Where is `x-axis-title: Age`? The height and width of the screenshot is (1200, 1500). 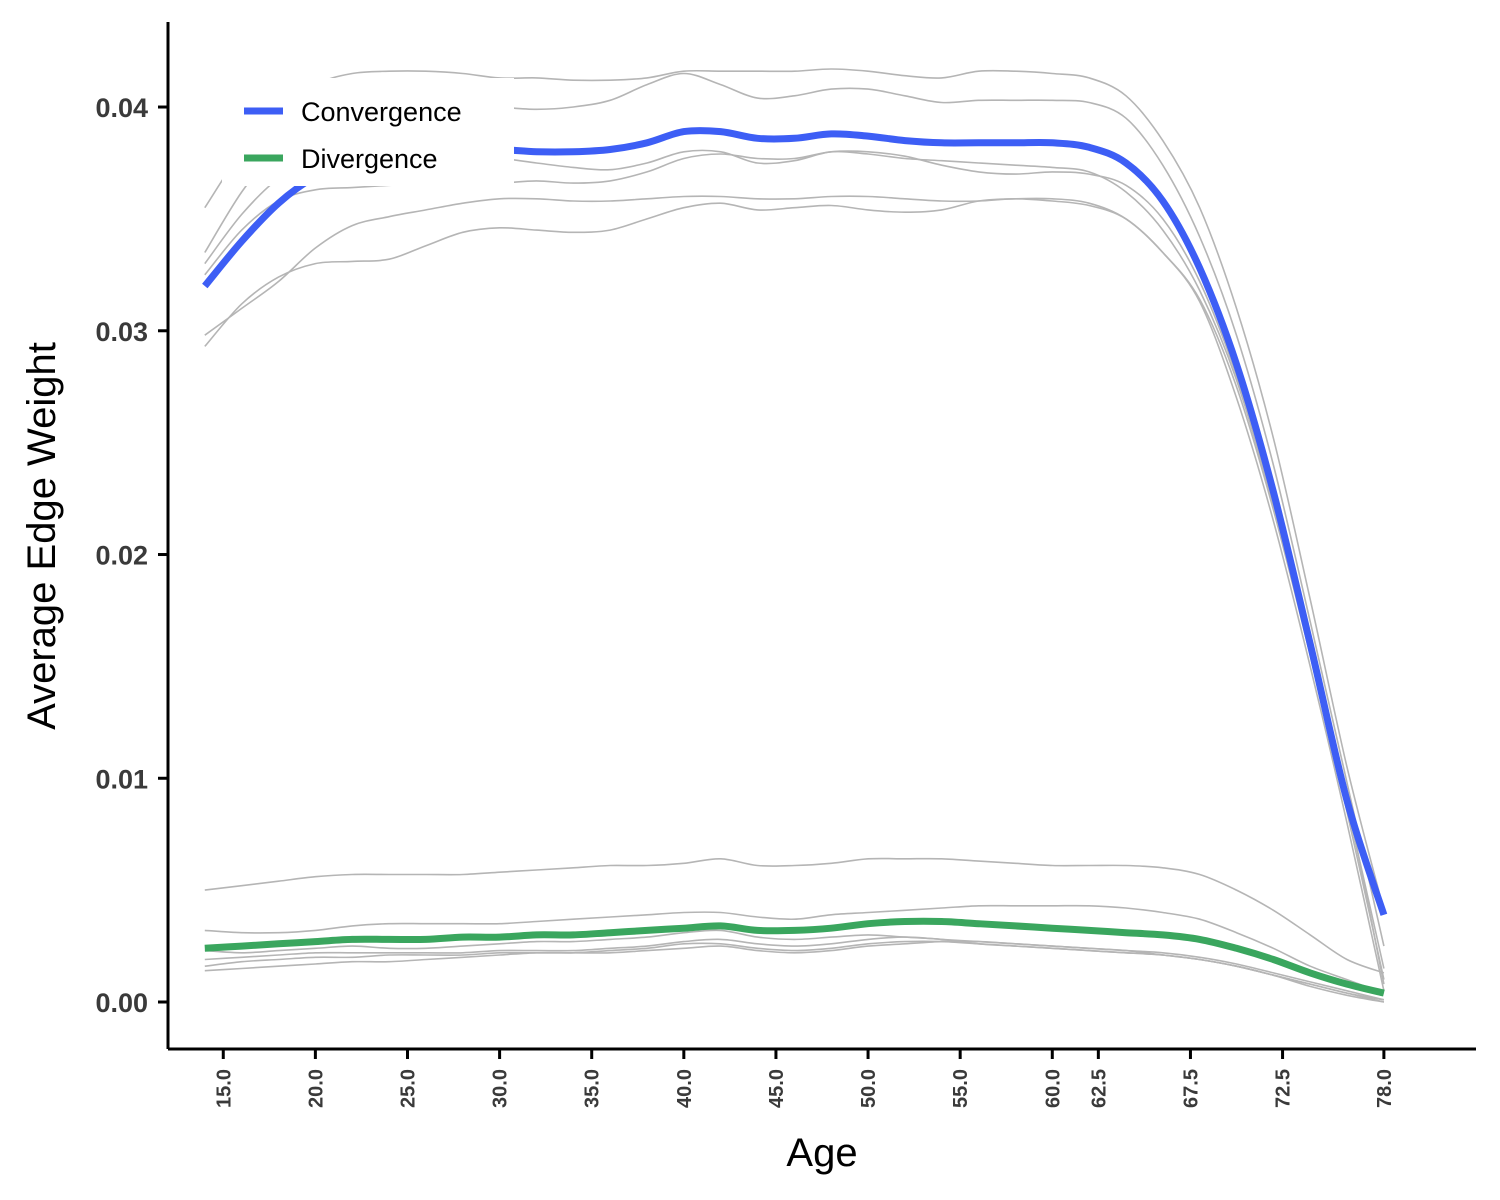 x-axis-title: Age is located at coordinates (821, 1153).